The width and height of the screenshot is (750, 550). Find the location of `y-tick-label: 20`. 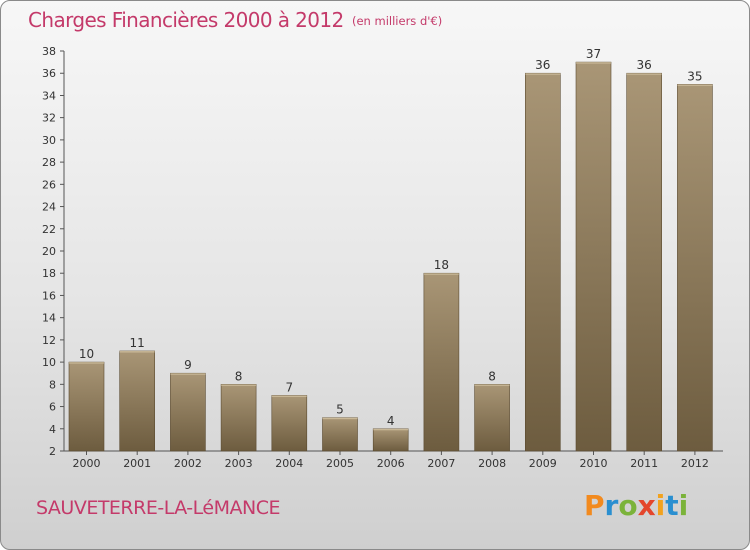

y-tick-label: 20 is located at coordinates (49, 251).